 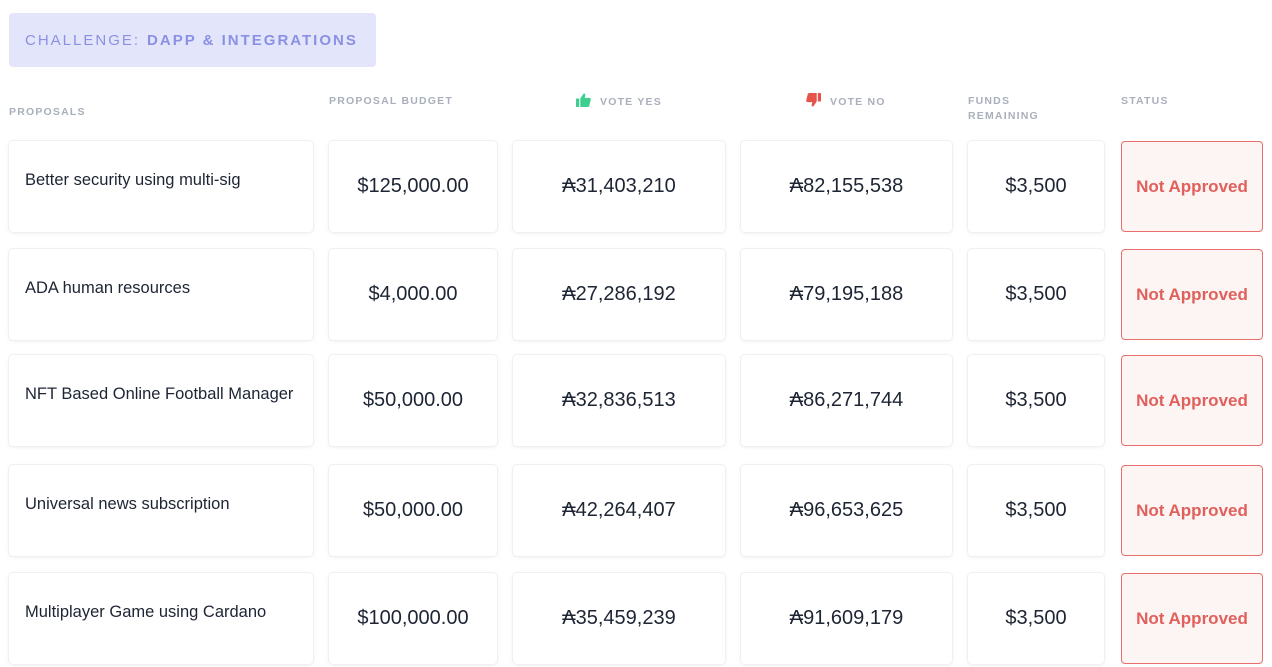 What do you see at coordinates (846, 510) in the screenshot?
I see `vote-no-count: ₳96,653,625` at bounding box center [846, 510].